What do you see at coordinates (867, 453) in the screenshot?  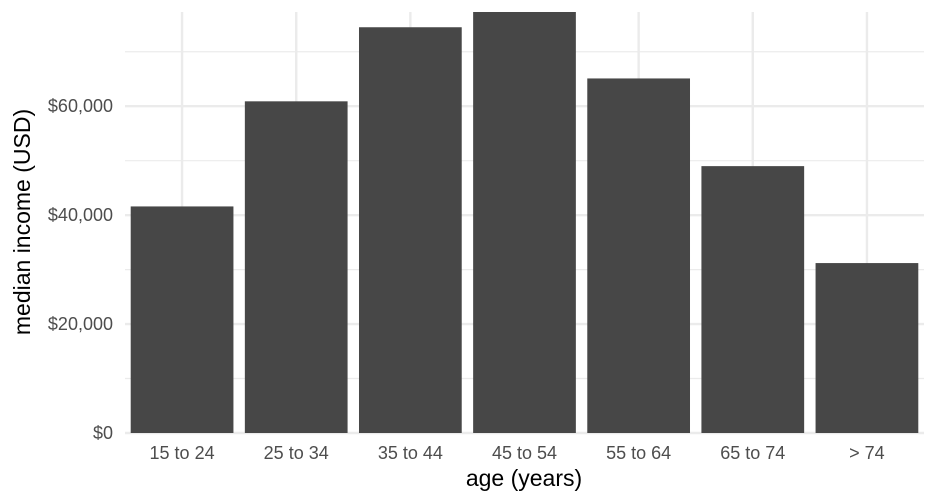 I see `x-tick-label: > 74` at bounding box center [867, 453].